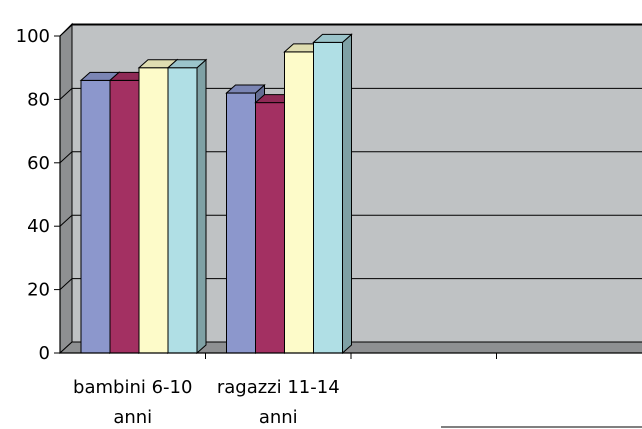 Image resolution: width=642 pixels, height=429 pixels. Describe the element at coordinates (206, 402) in the screenshot. I see `x-axis-labels: bambini 6-10 anni ragazzi 11-14 anni` at that location.